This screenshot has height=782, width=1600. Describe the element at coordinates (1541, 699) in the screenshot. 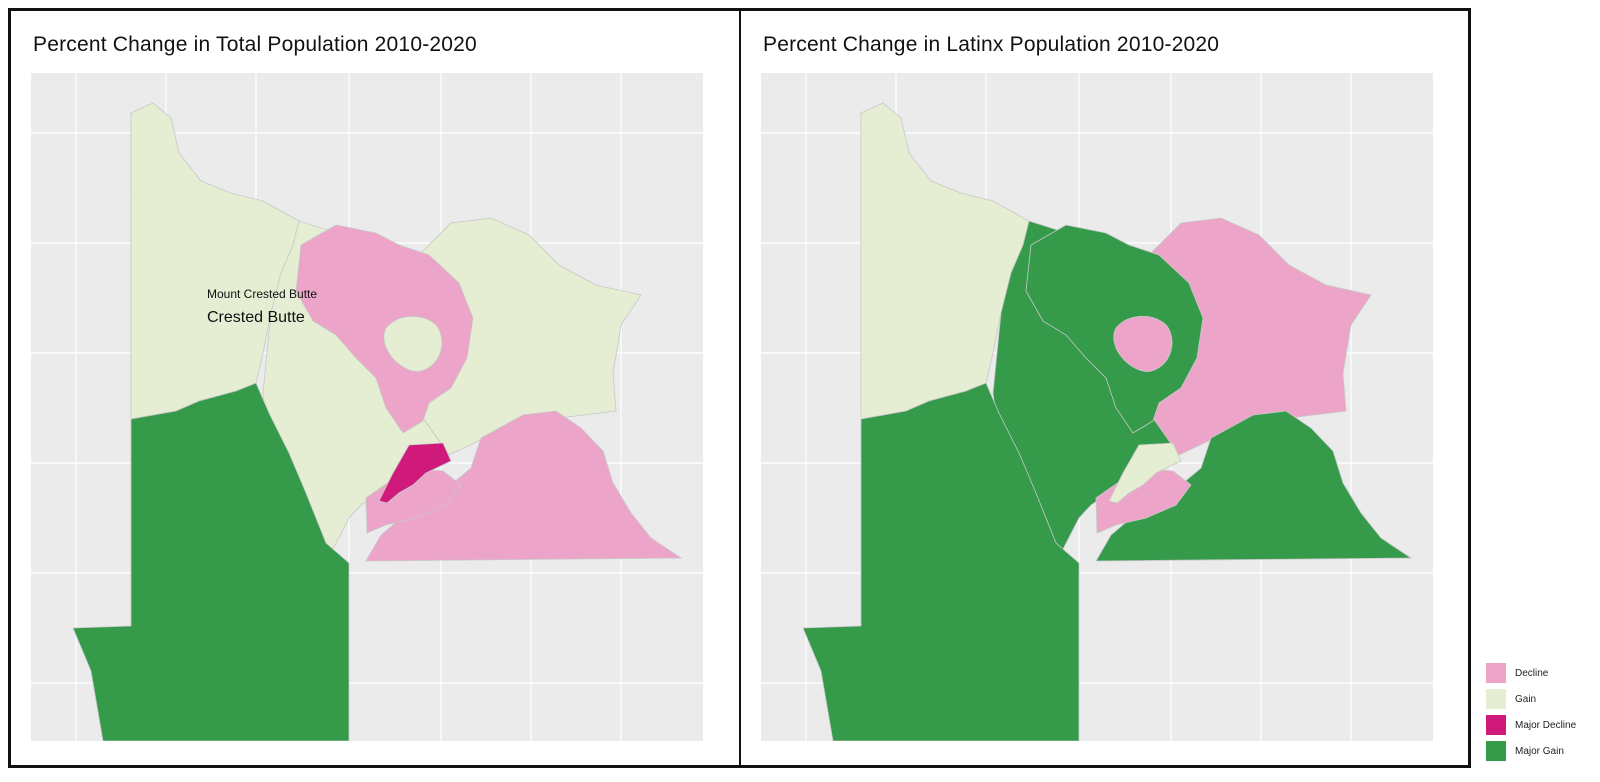

I see `legend-item: Gain` at that location.